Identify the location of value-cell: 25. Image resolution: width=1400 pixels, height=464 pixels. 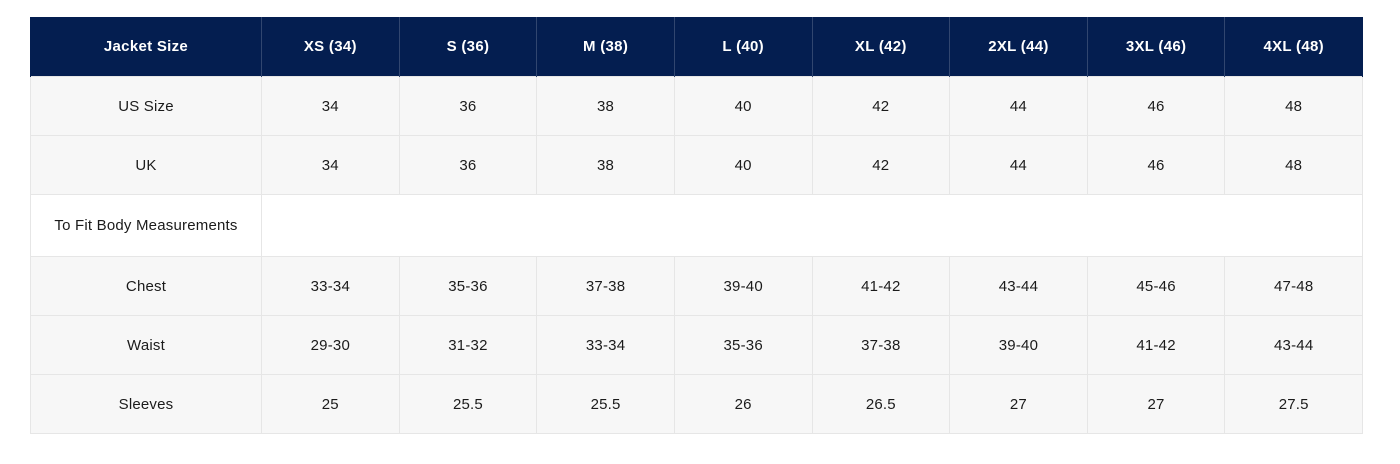
(330, 404).